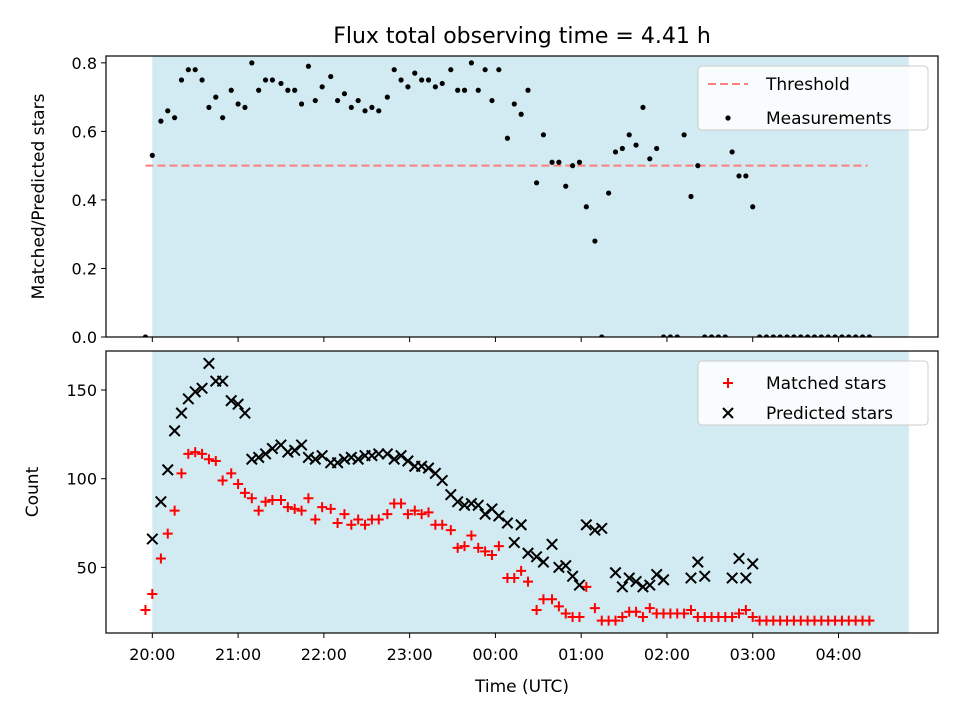  I want to click on y-tick-label: 0.0, so click(84, 337).